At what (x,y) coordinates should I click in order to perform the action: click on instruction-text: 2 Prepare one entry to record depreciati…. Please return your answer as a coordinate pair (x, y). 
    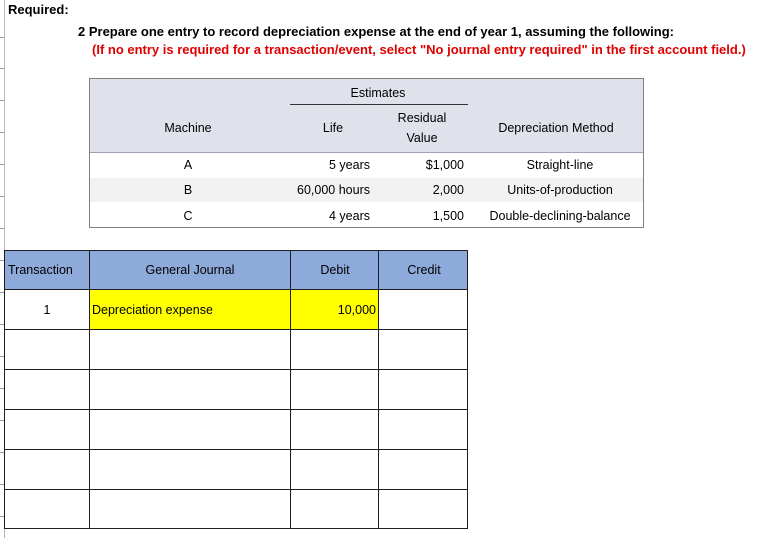
    Looking at the image, I should click on (376, 31).